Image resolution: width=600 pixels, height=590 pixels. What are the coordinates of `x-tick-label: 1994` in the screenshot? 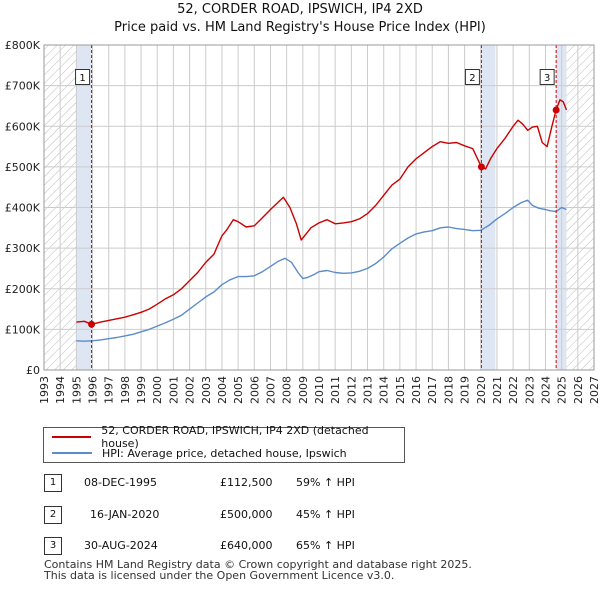 It's located at (60, 390).